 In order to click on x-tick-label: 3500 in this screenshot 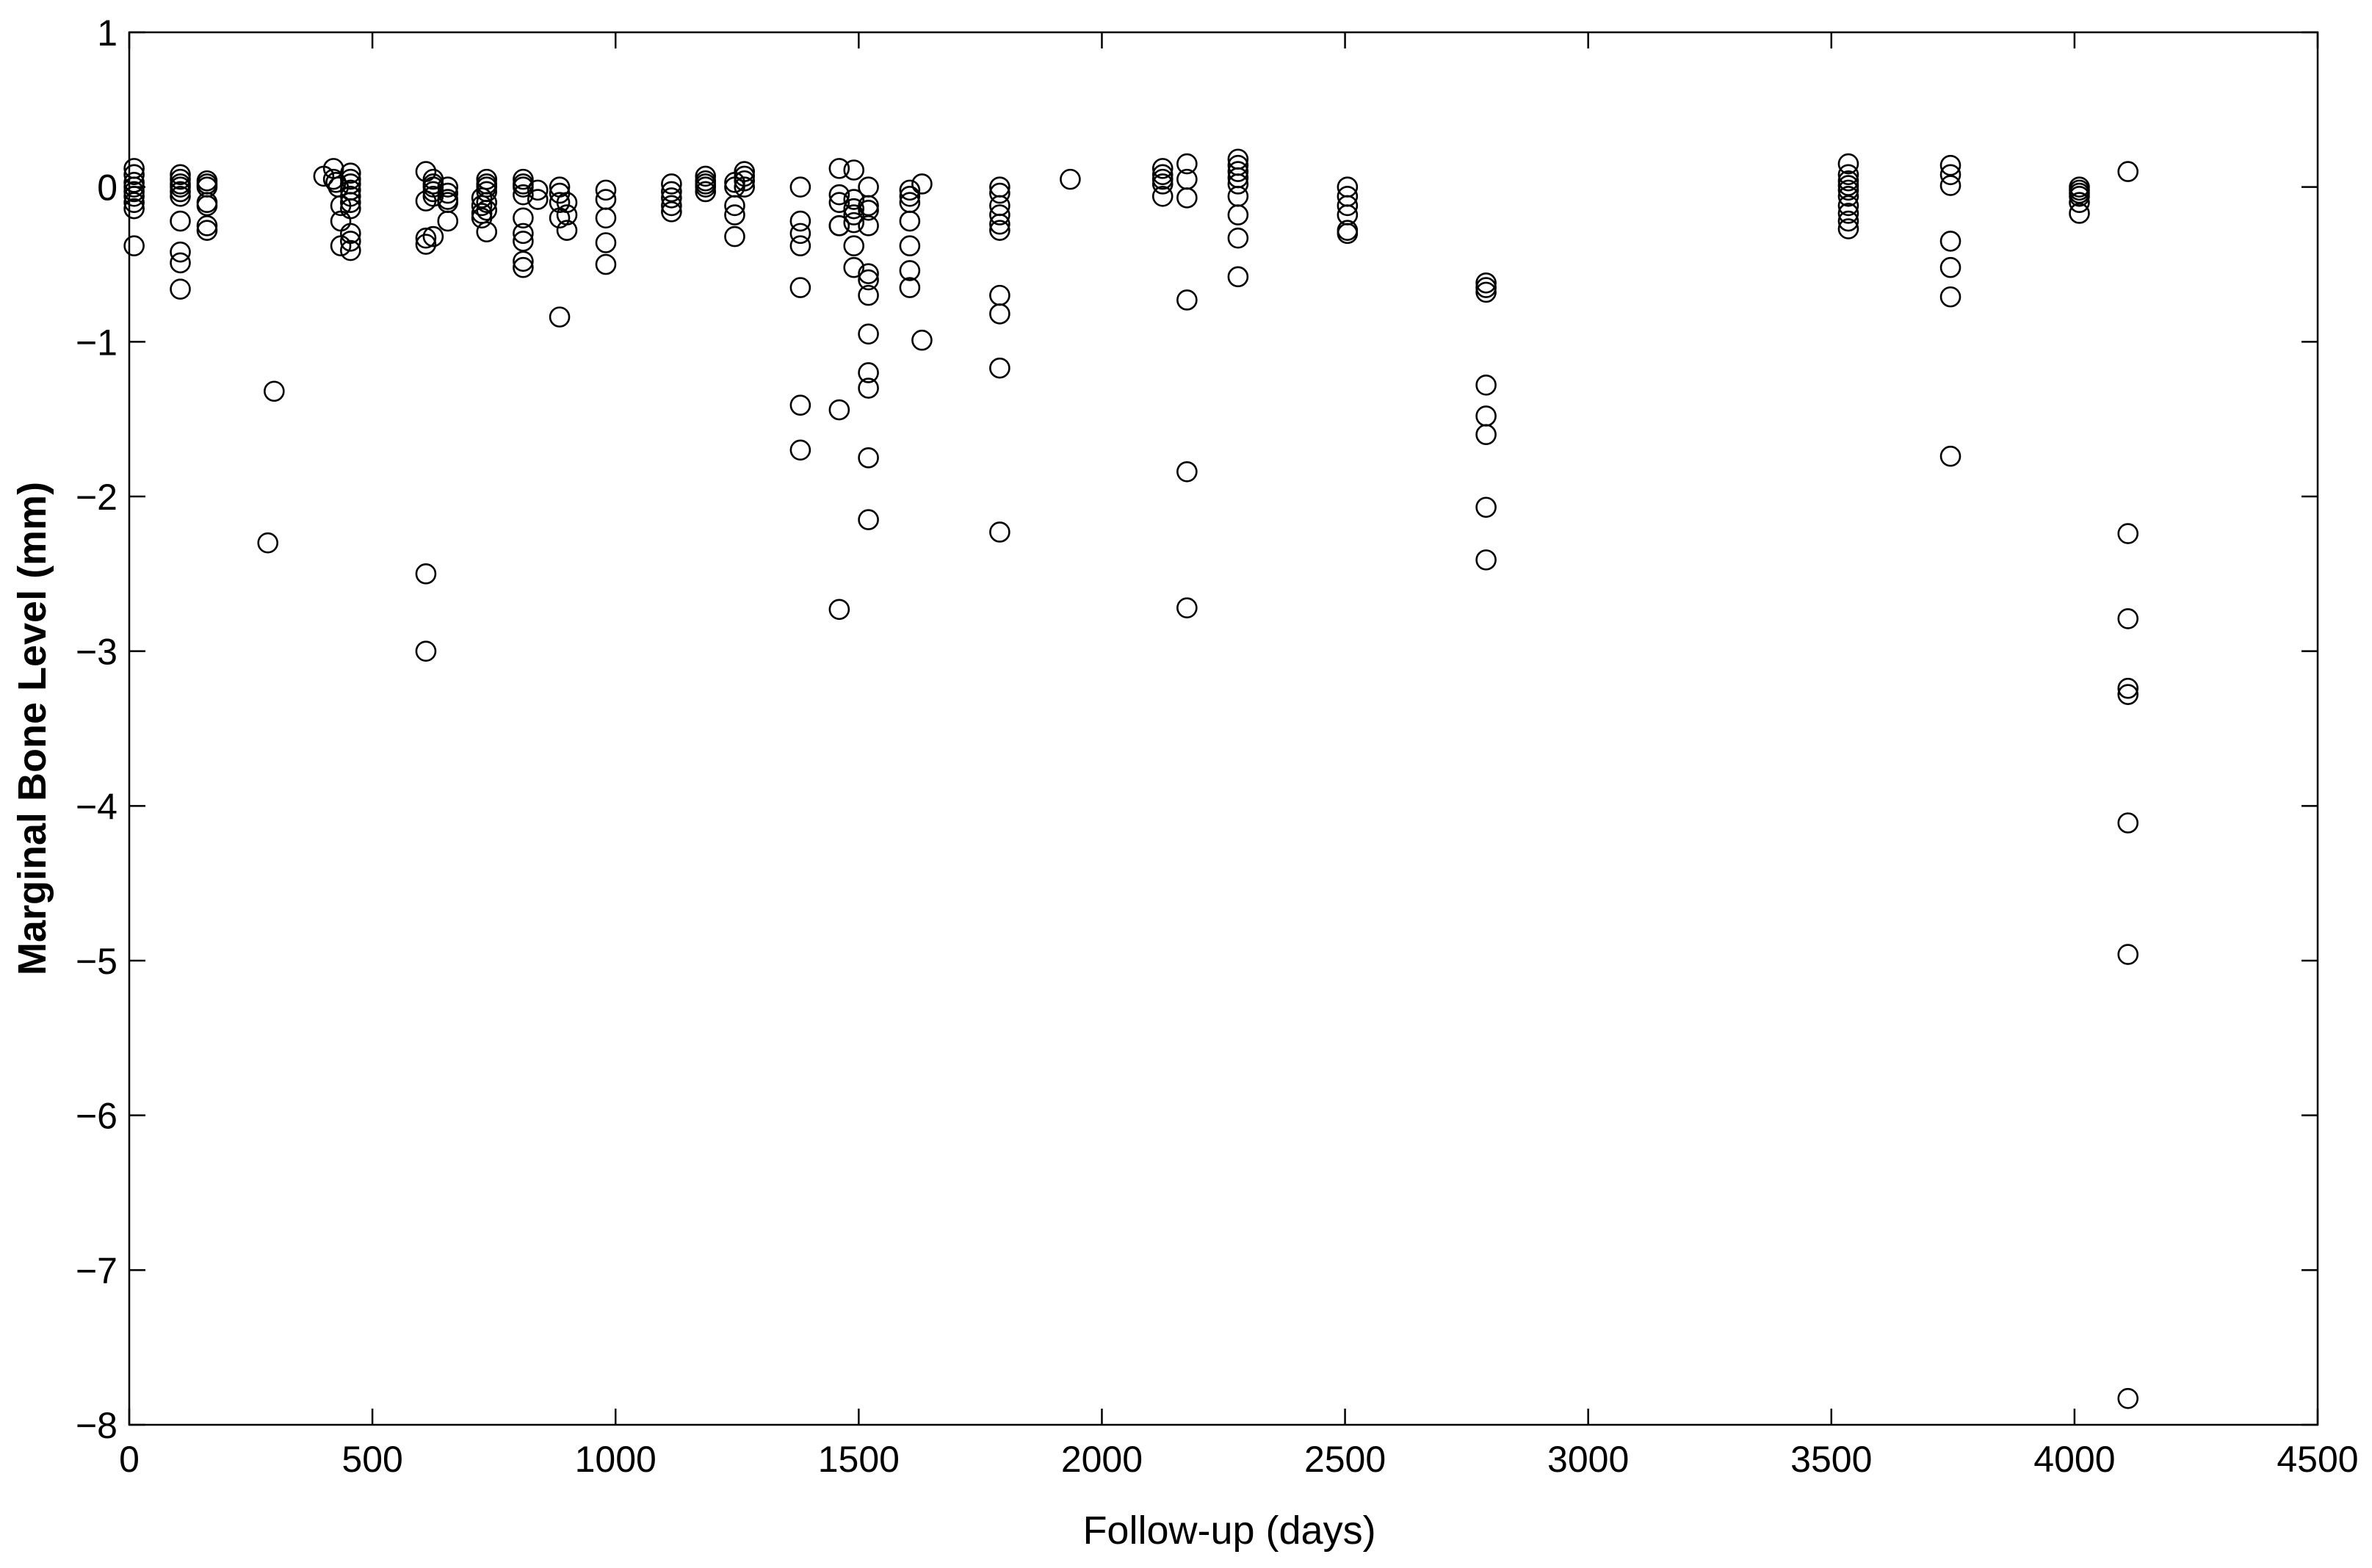, I will do `click(1831, 1459)`.